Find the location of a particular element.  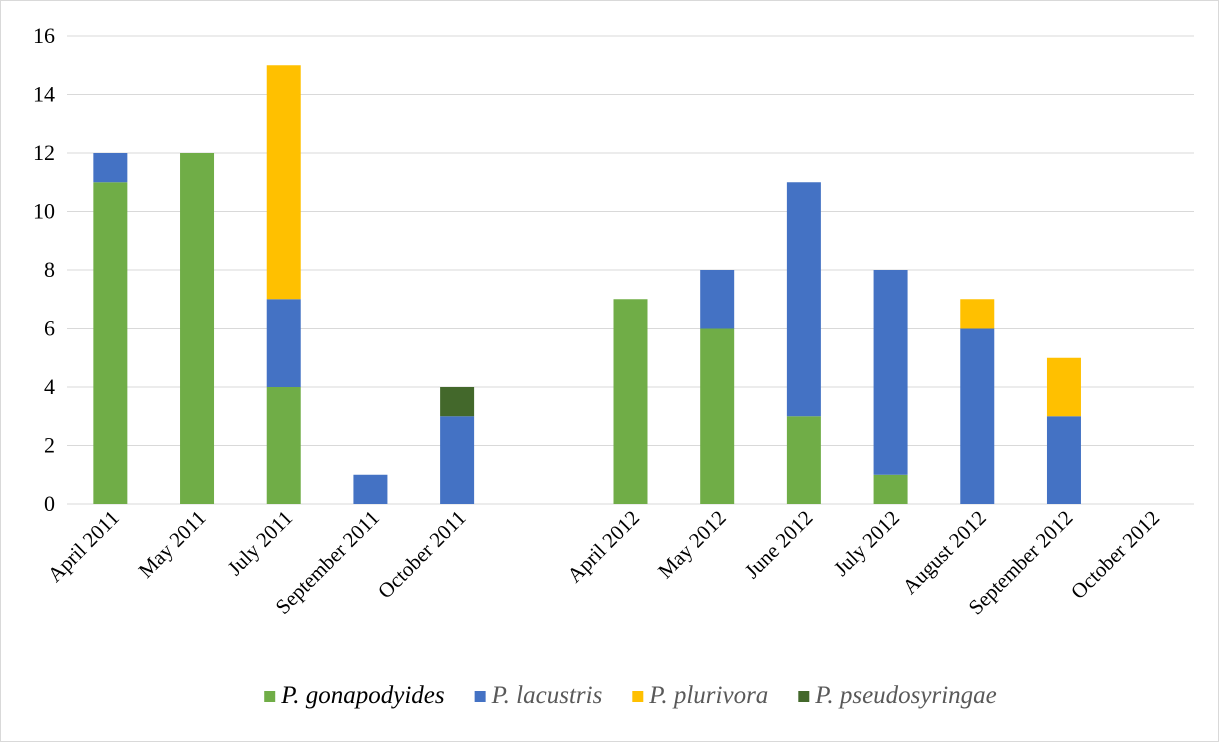

y-tick-label: 10 is located at coordinates (44, 211).